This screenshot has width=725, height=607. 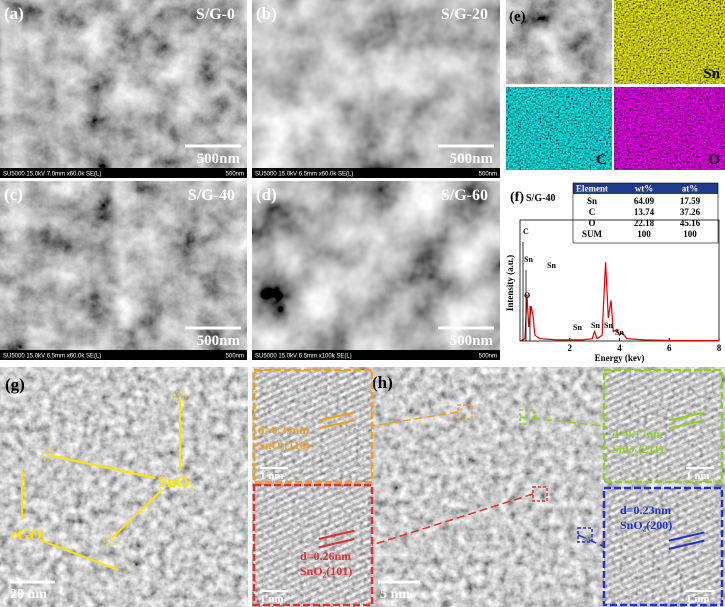 I want to click on x-tick-label: 8, so click(x=719, y=348).